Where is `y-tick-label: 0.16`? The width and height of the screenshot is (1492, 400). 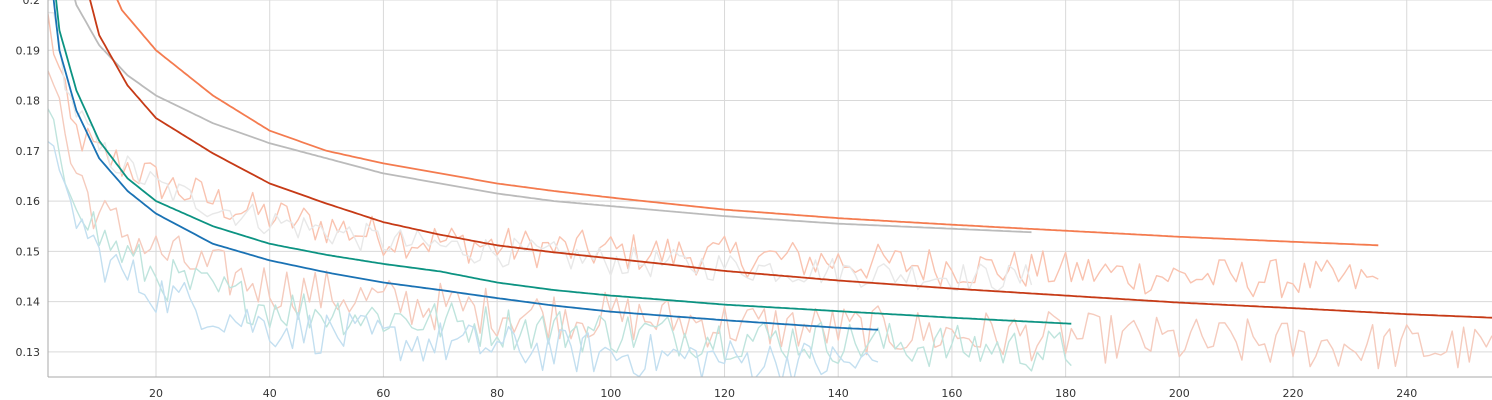
y-tick-label: 0.16 is located at coordinates (28, 201).